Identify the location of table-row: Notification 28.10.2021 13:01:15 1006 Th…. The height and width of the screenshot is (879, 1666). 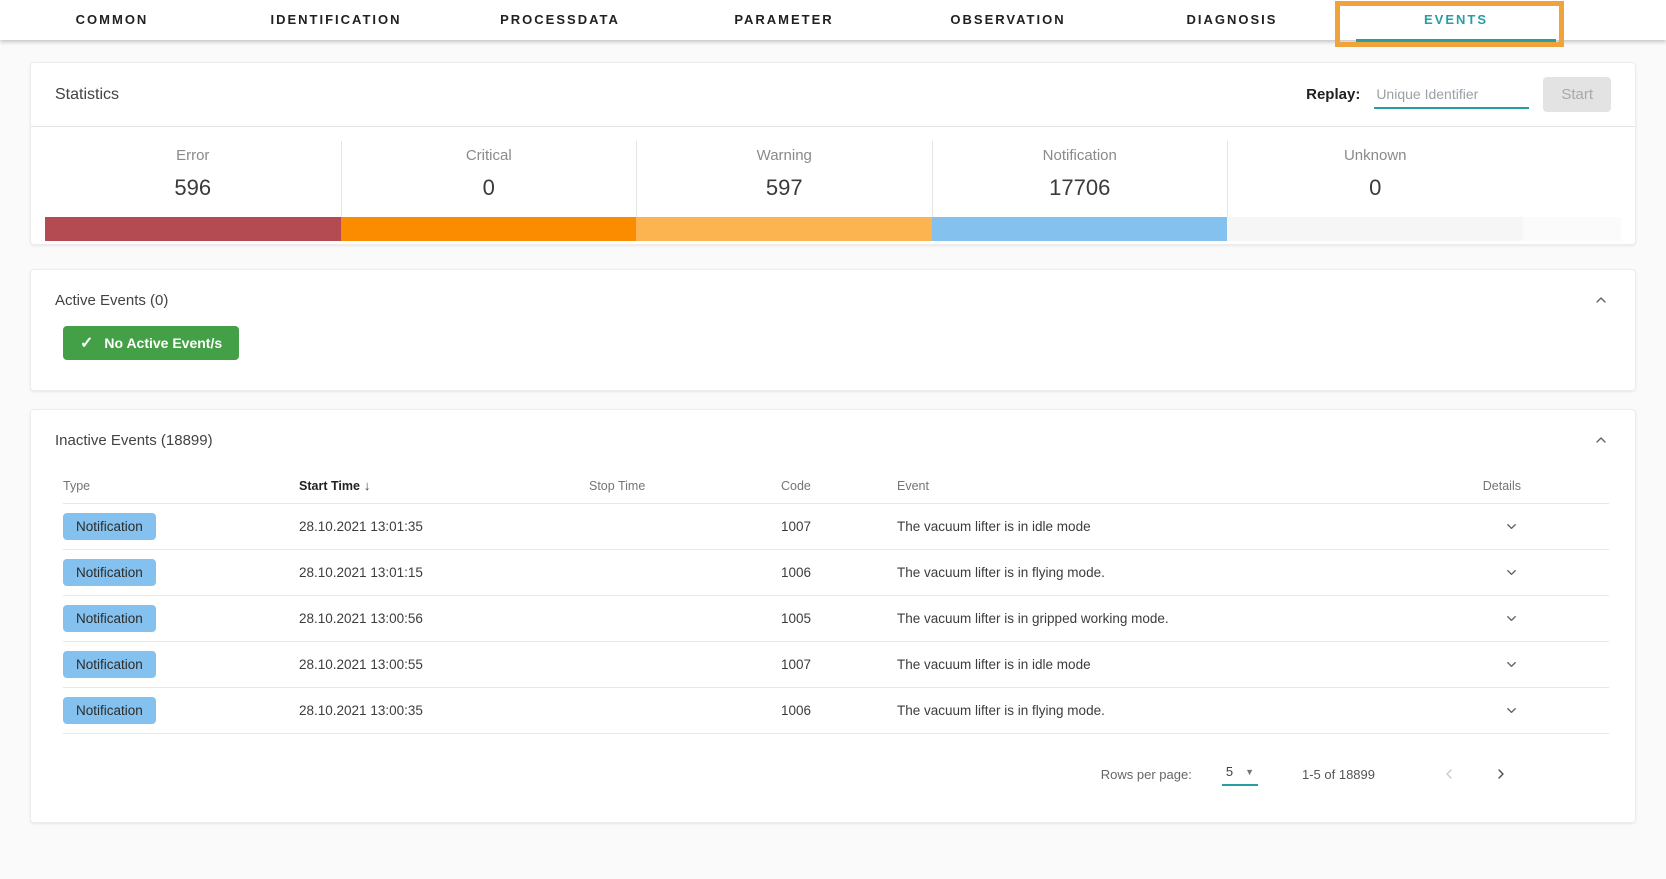
(836, 573).